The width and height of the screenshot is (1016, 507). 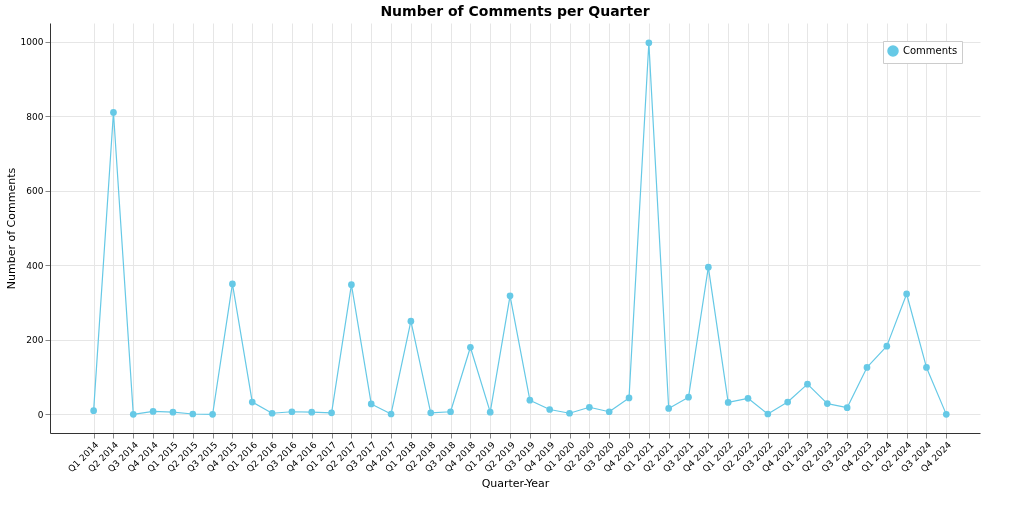 What do you see at coordinates (40, 414) in the screenshot?
I see `y-tick-label: 0` at bounding box center [40, 414].